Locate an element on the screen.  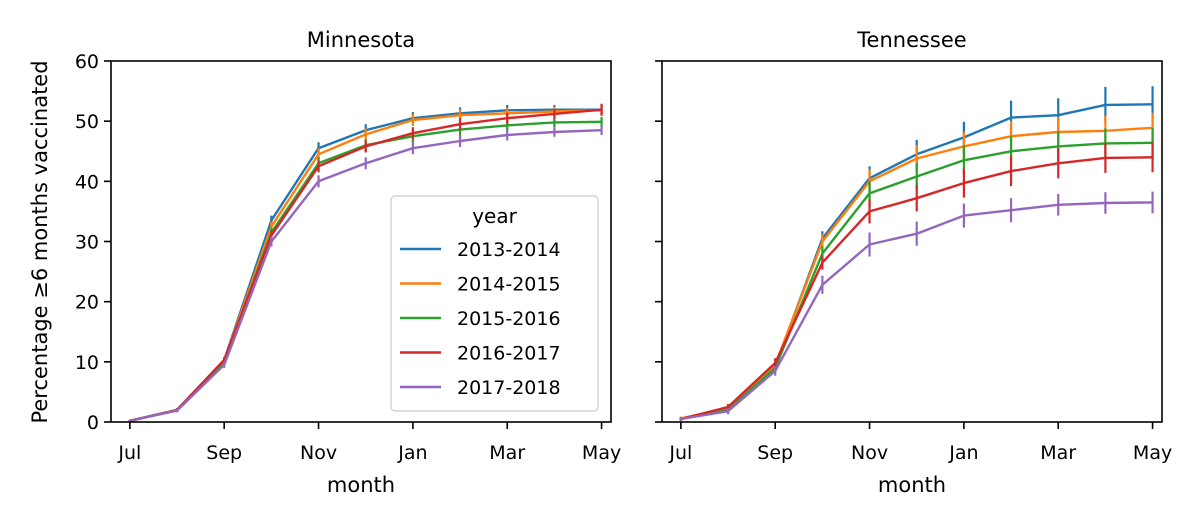
legend-box is located at coordinates (494, 303).